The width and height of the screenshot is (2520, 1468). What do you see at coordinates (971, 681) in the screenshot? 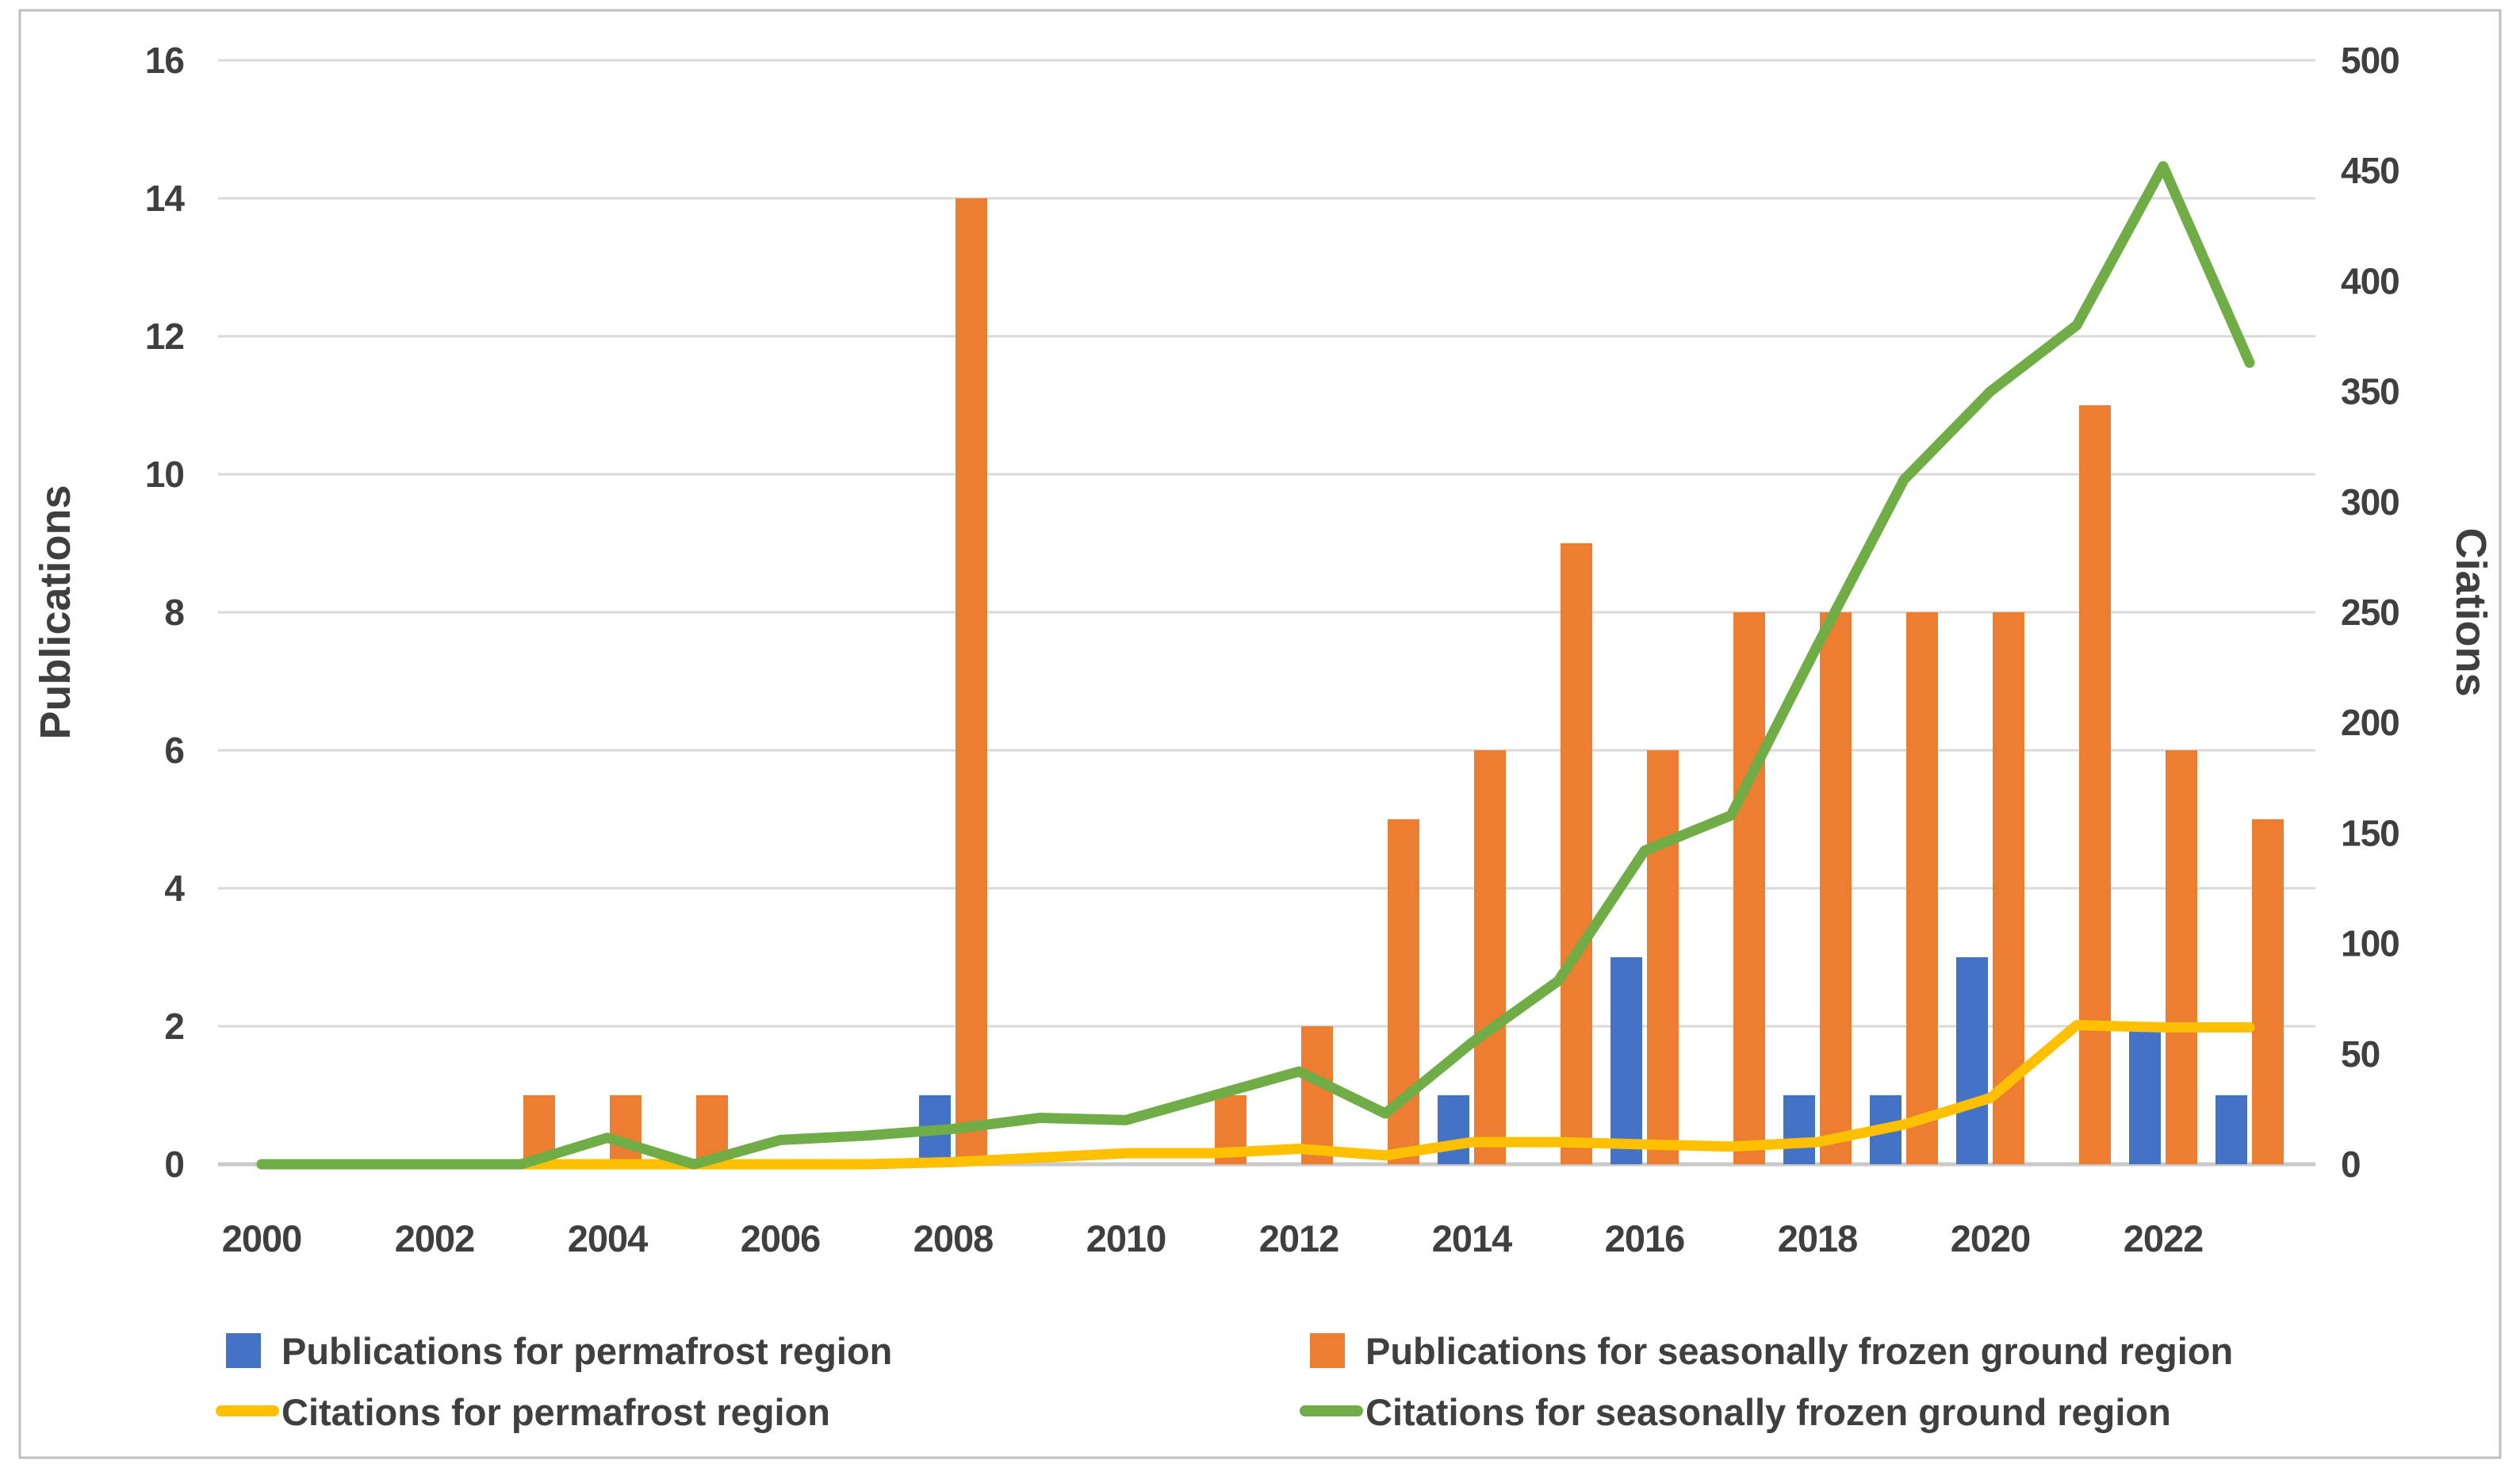
I see `bar-seasonally-frozen-2008` at bounding box center [971, 681].